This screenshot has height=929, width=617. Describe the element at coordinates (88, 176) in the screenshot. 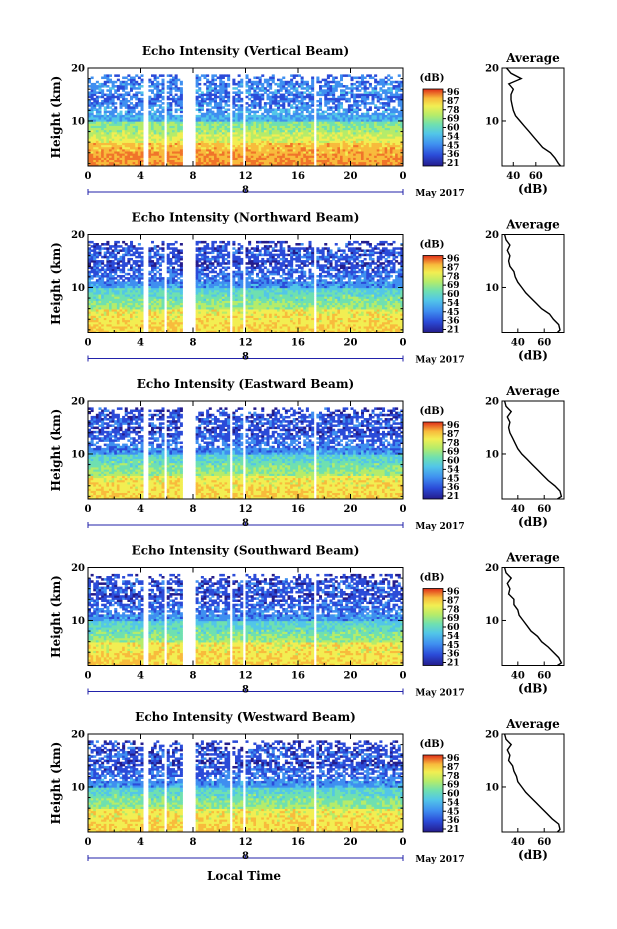

I see `x-tick-label: 0` at that location.